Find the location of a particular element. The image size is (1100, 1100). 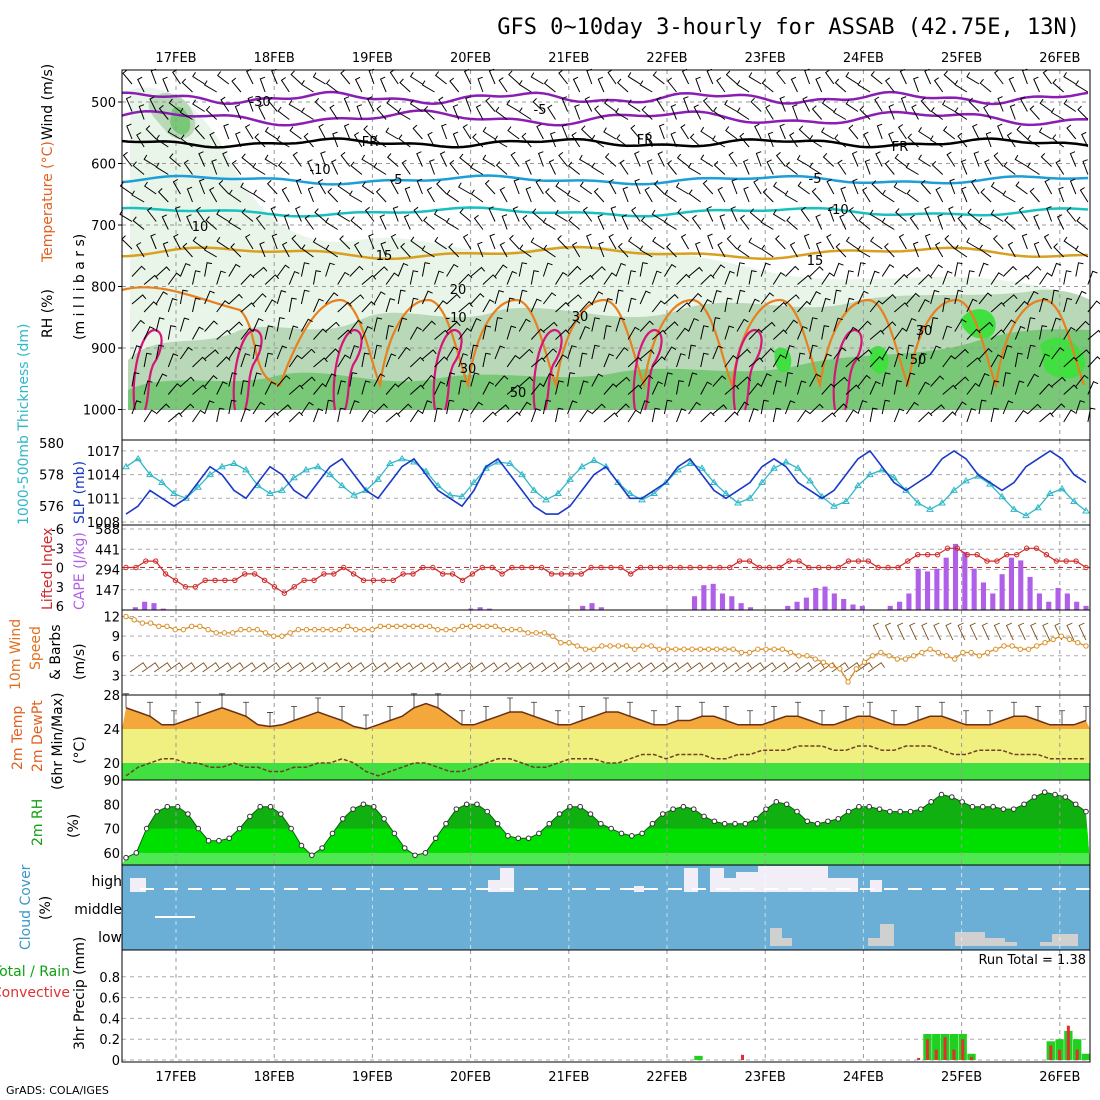

wind-ytick-9: 9 is located at coordinates (116, 637).